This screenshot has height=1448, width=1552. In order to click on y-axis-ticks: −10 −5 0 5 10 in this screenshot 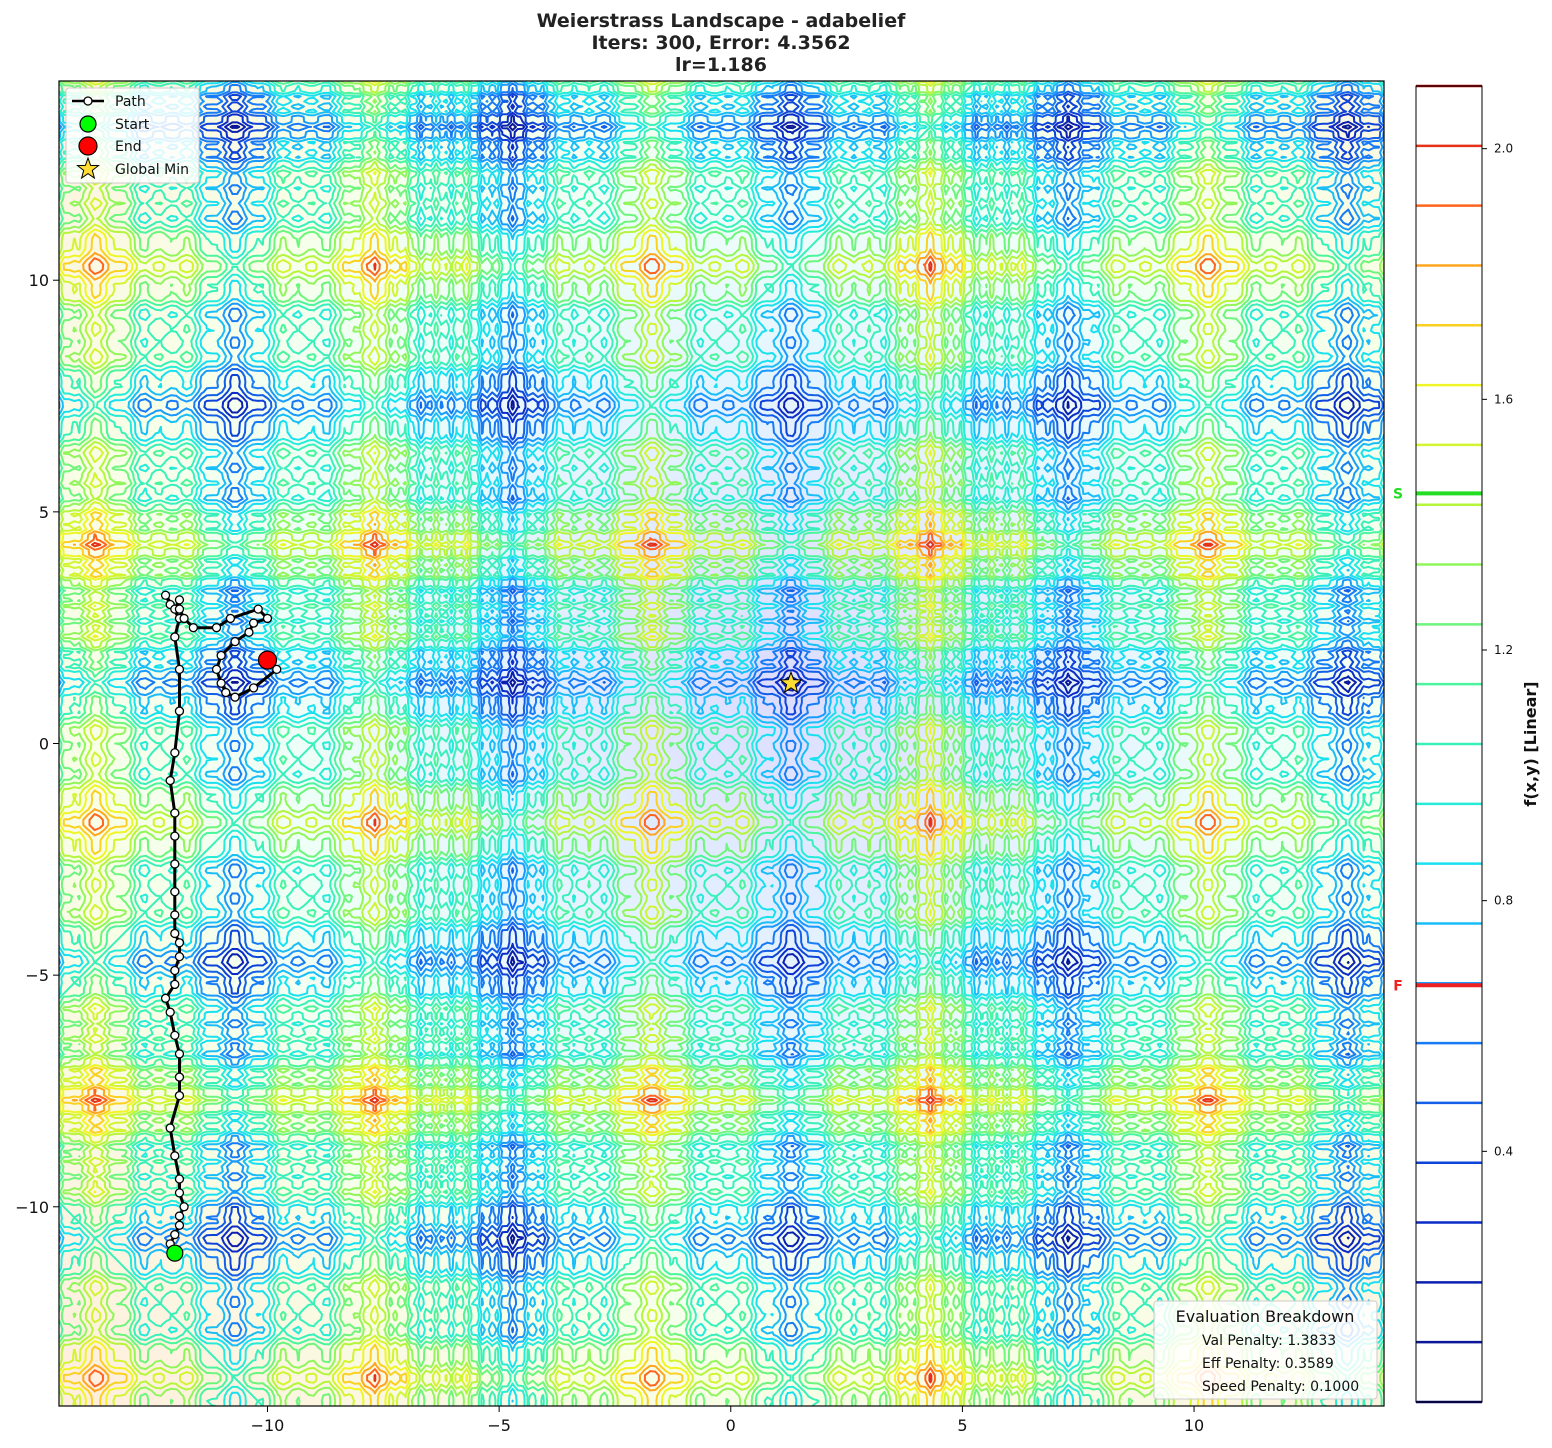, I will do `click(37, 744)`.